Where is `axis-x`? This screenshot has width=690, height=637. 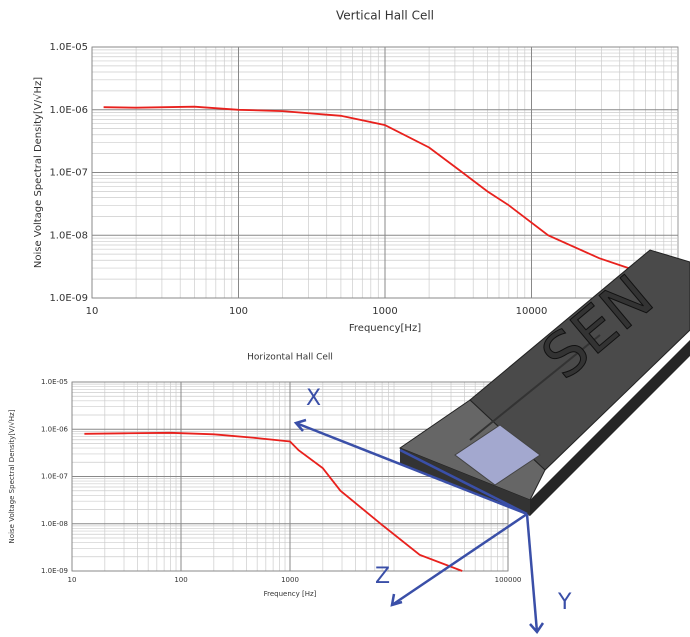
axis-x is located at coordinates (411, 468).